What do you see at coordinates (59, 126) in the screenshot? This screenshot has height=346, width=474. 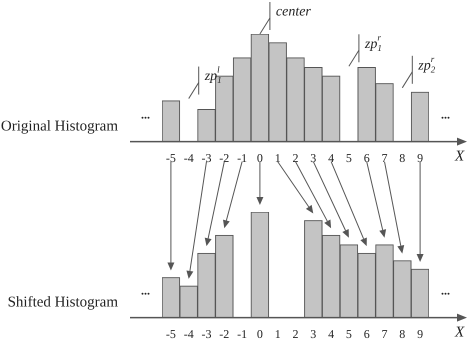 I see `text: Original Histogram` at bounding box center [59, 126].